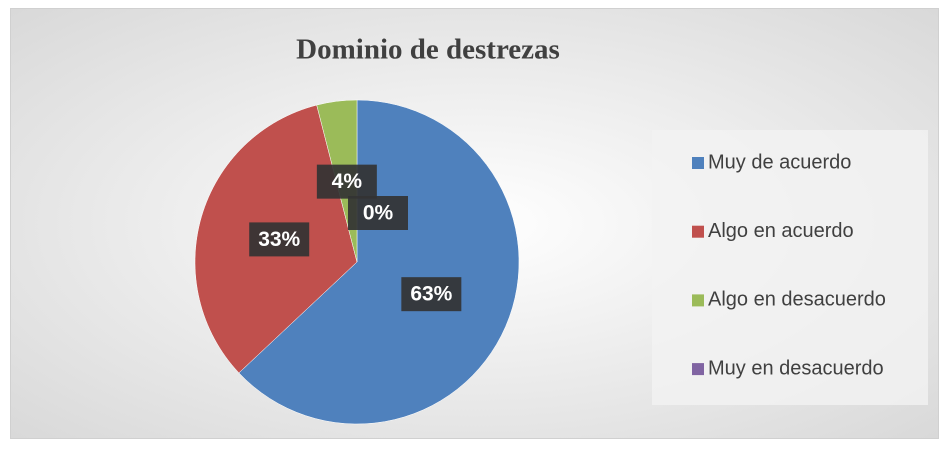  What do you see at coordinates (797, 300) in the screenshot?
I see `legend-label: Algo en desacuerdo` at bounding box center [797, 300].